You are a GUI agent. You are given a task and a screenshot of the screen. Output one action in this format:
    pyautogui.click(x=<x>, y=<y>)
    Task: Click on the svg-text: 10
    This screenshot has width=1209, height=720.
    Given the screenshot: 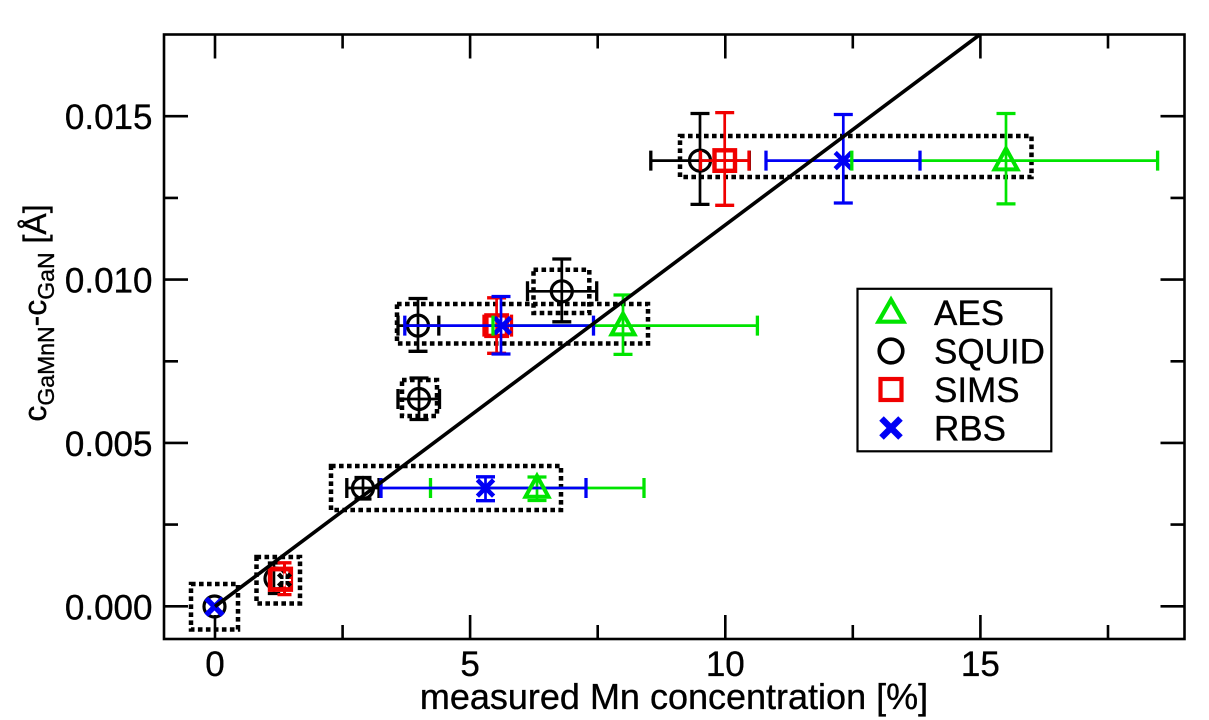 What is the action you would take?
    pyautogui.click(x=725, y=664)
    